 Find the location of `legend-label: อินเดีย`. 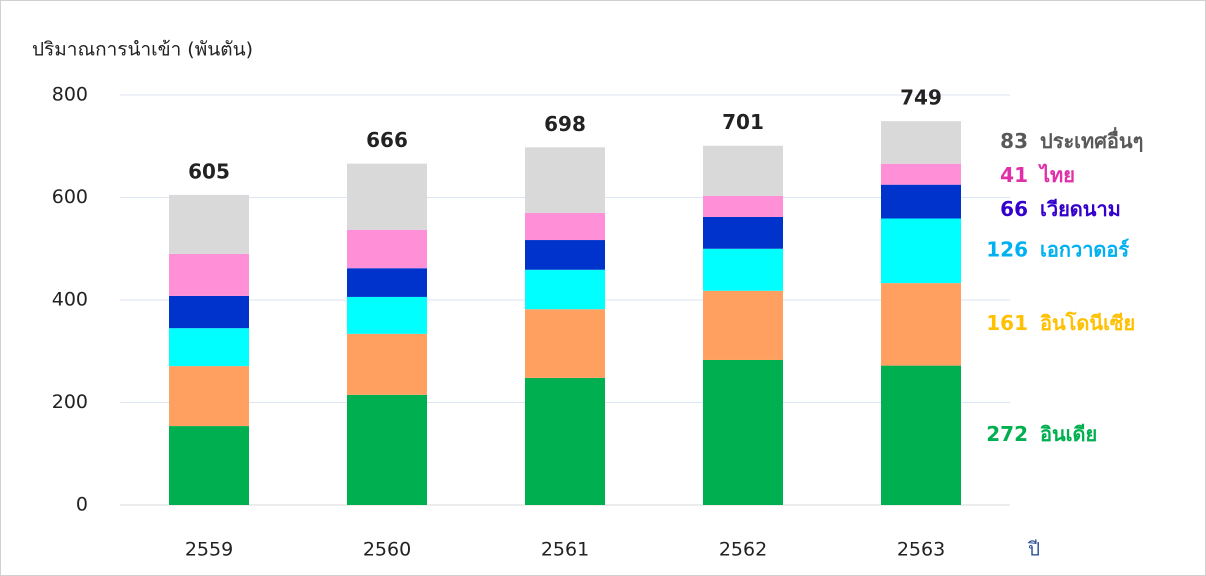

legend-label: อินเดีย is located at coordinates (1068, 434).